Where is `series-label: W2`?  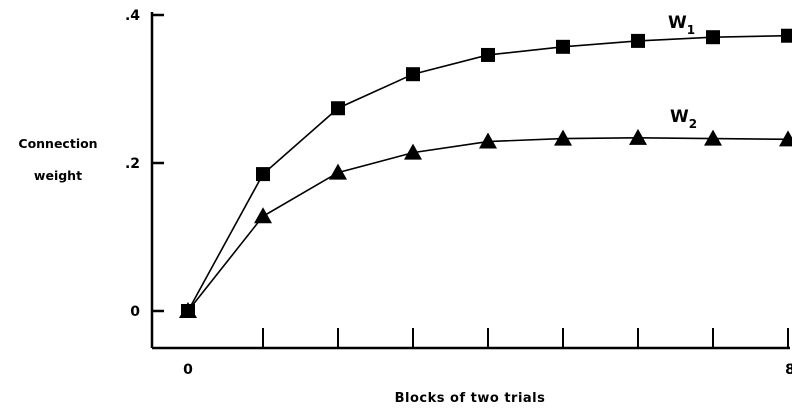 series-label: W2 is located at coordinates (683, 119).